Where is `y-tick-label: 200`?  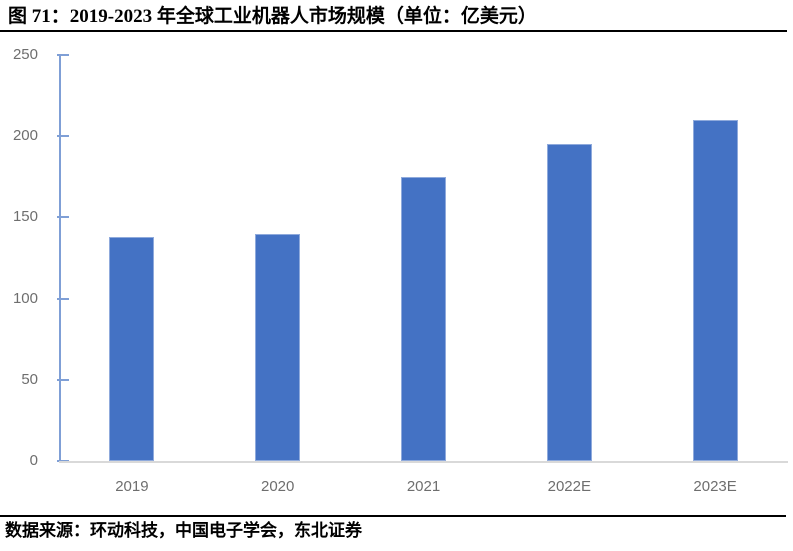 y-tick-label: 200 is located at coordinates (25, 136).